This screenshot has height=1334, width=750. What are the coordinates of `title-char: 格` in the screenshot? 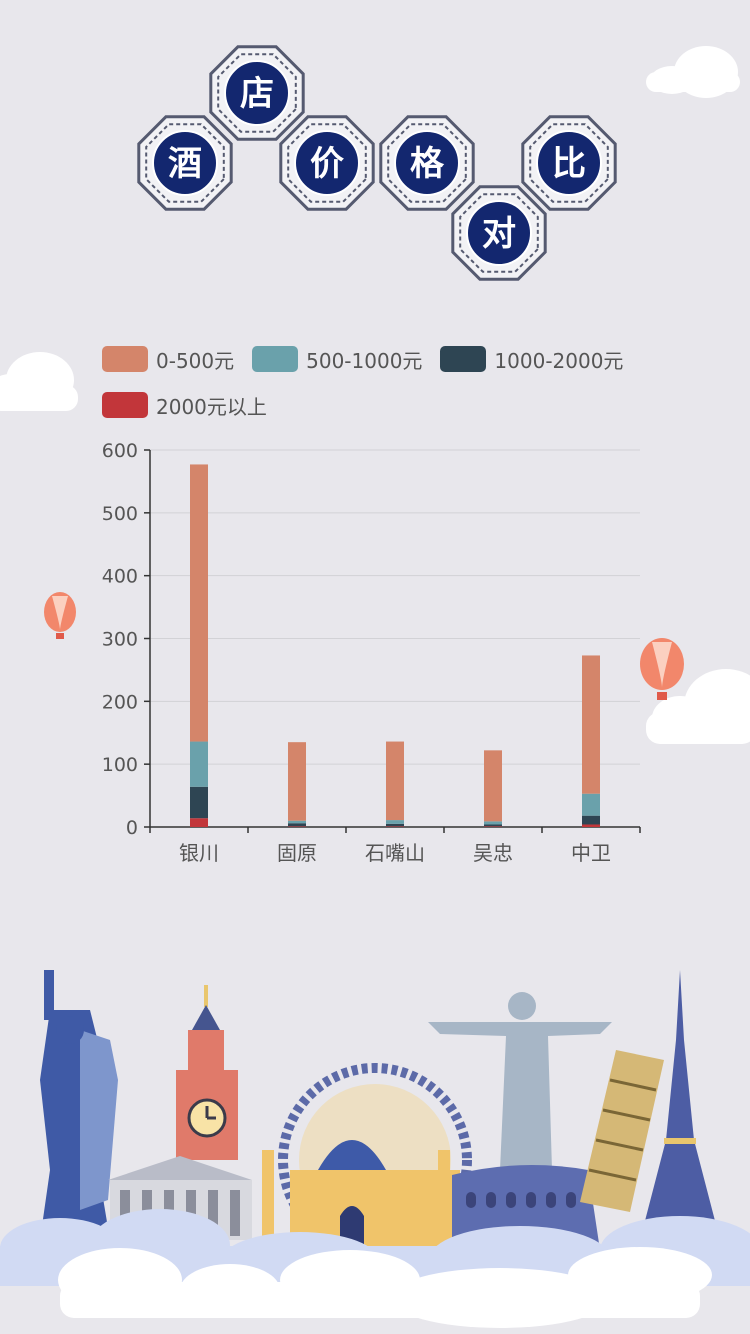 It's located at (427, 164).